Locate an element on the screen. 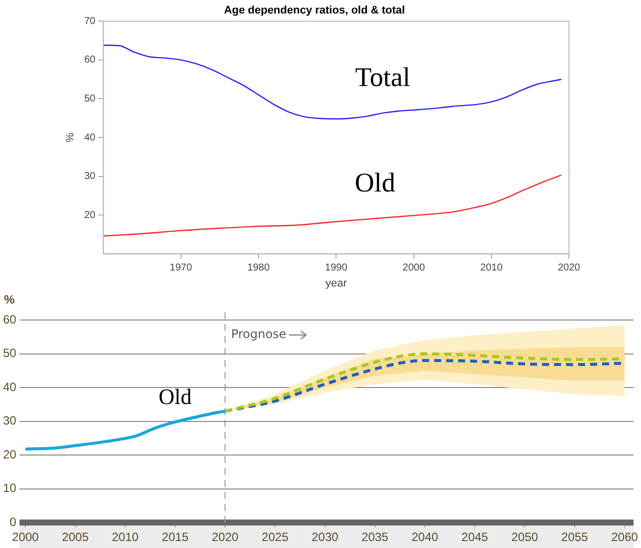 This screenshot has width=641, height=548. x-tick-label: 2040 is located at coordinates (424, 537).